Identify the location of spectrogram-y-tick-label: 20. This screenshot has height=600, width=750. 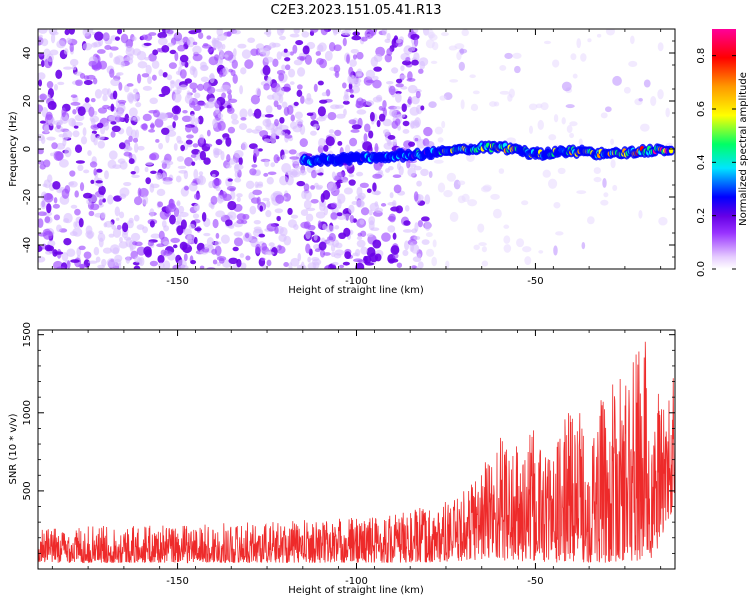
(27, 101).